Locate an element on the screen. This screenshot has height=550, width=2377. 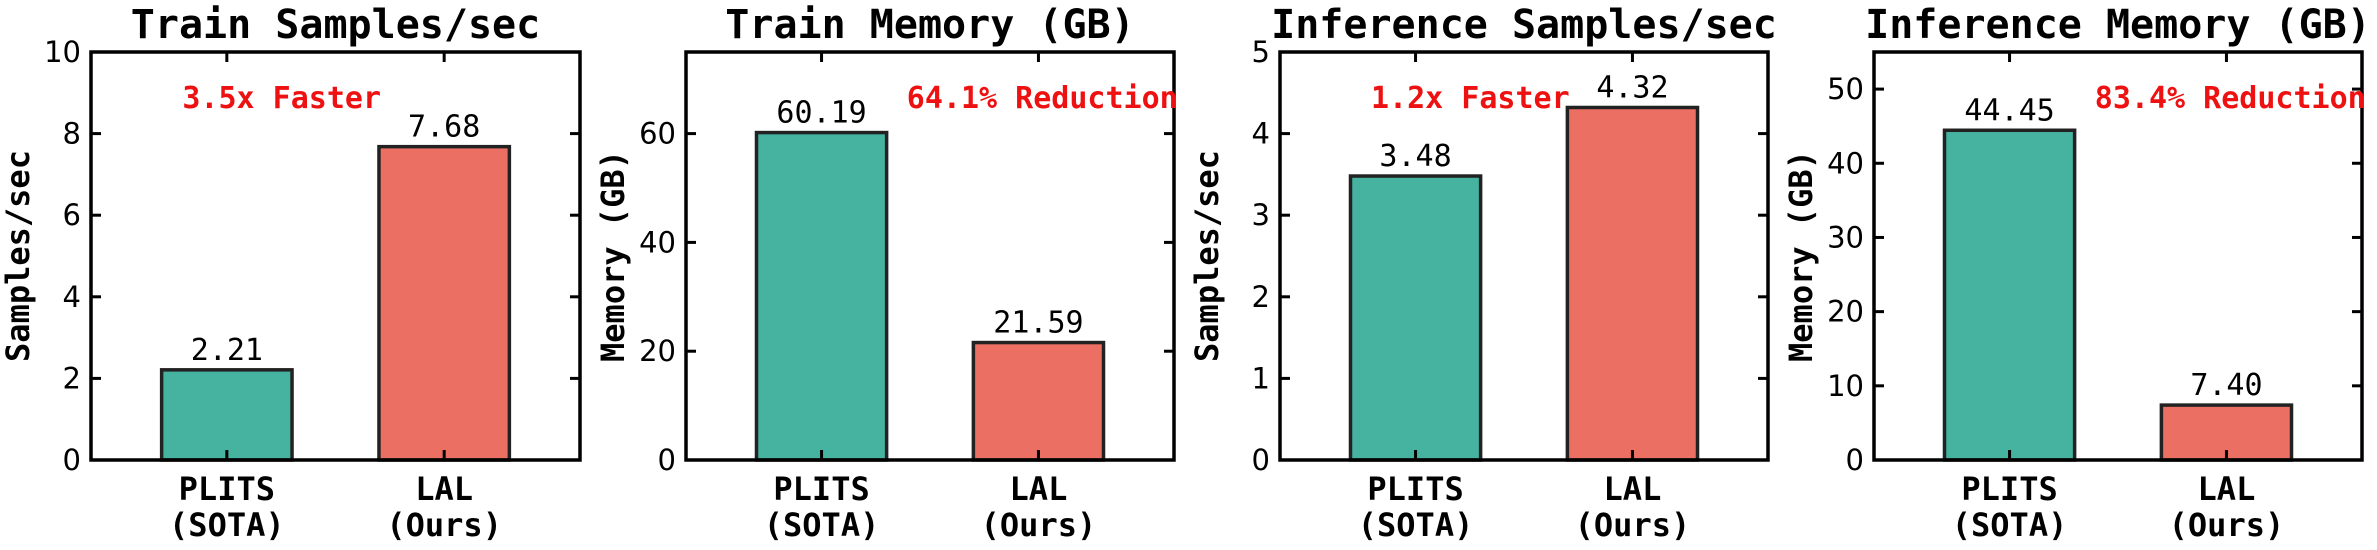
y-tick-label: 50 is located at coordinates (1845, 89).